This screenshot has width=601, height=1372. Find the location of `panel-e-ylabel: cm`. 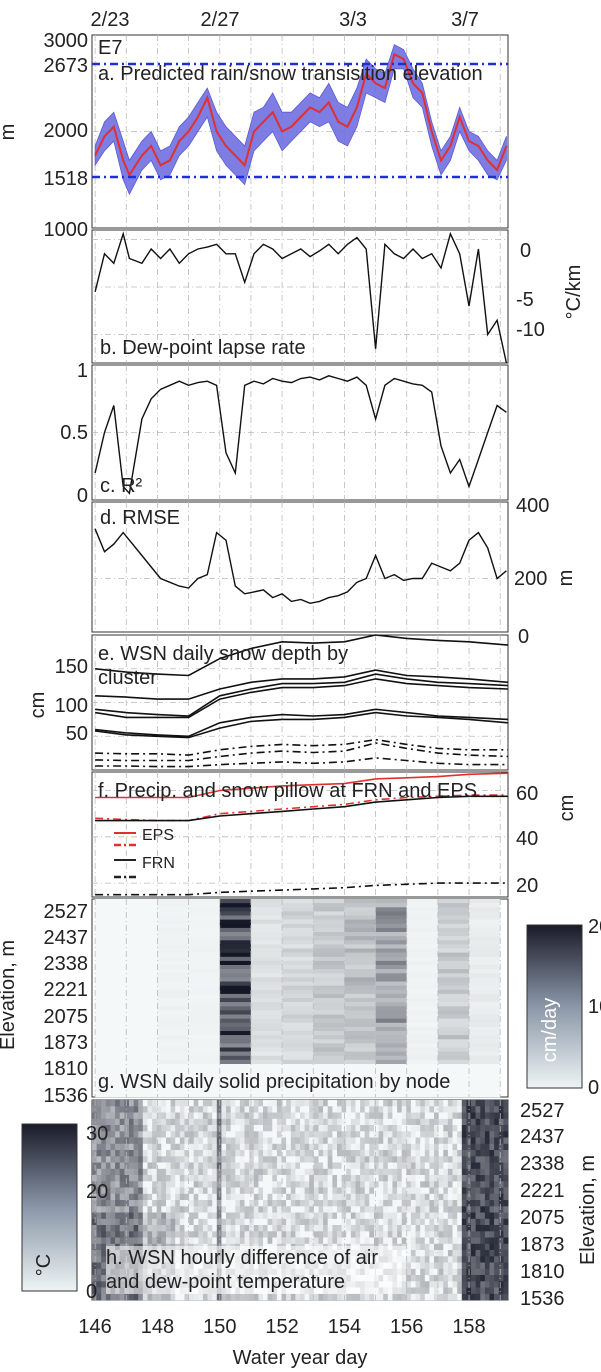

panel-e-ylabel: cm is located at coordinates (38, 705).